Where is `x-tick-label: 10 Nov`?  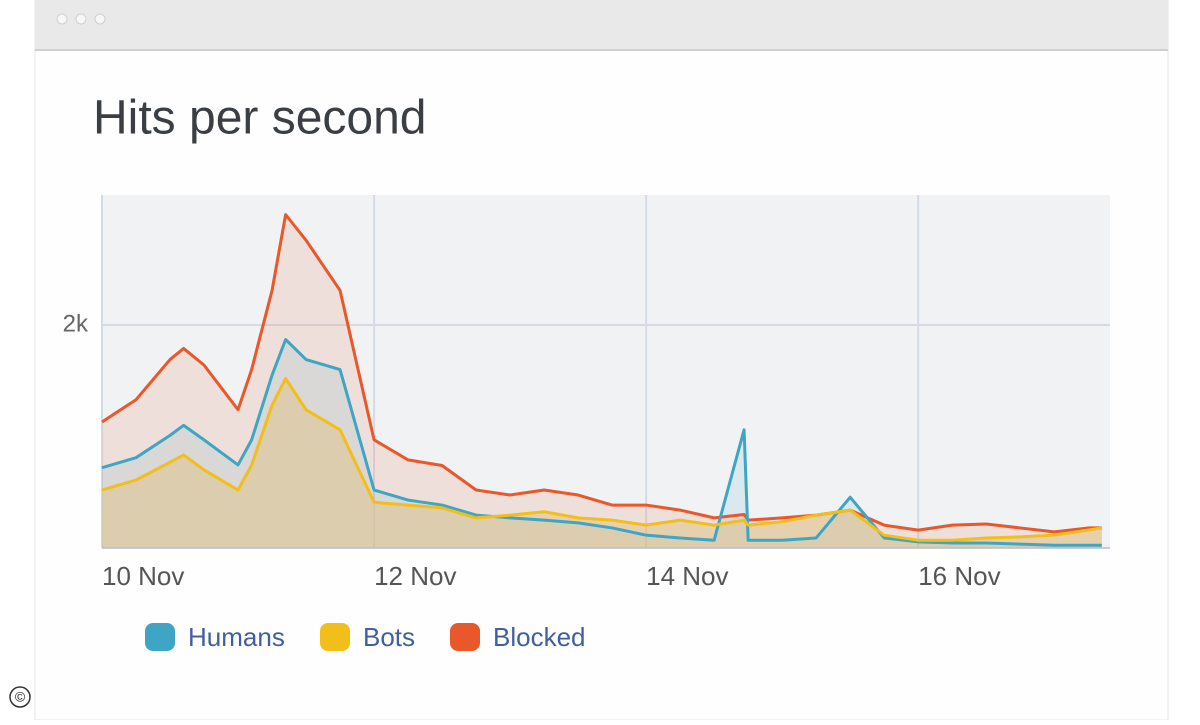 x-tick-label: 10 Nov is located at coordinates (143, 576).